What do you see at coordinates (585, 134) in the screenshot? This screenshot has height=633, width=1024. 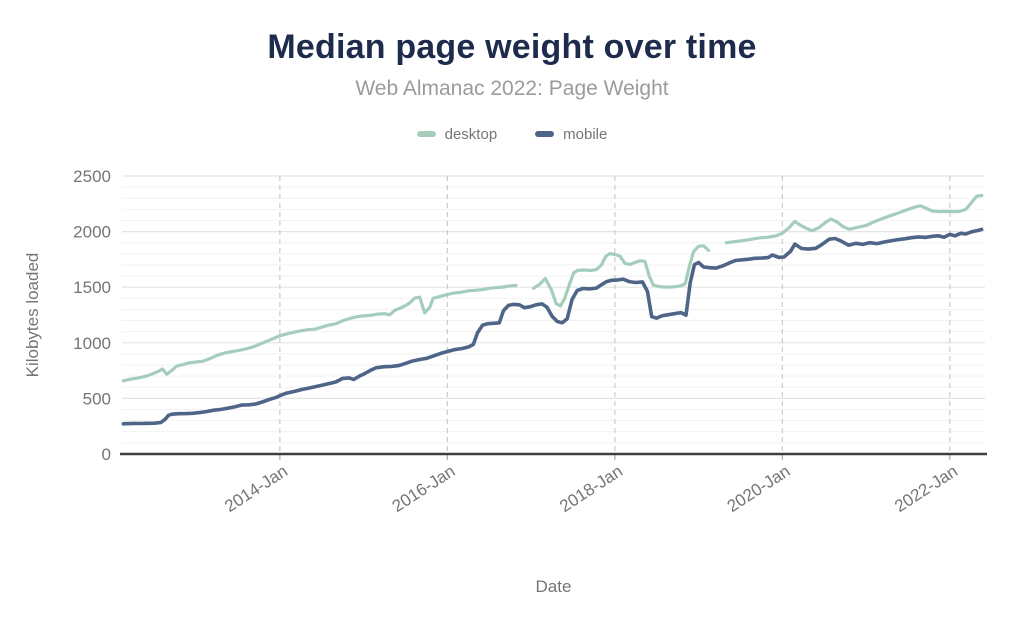 I see `legend-label-mobile: mobile` at bounding box center [585, 134].